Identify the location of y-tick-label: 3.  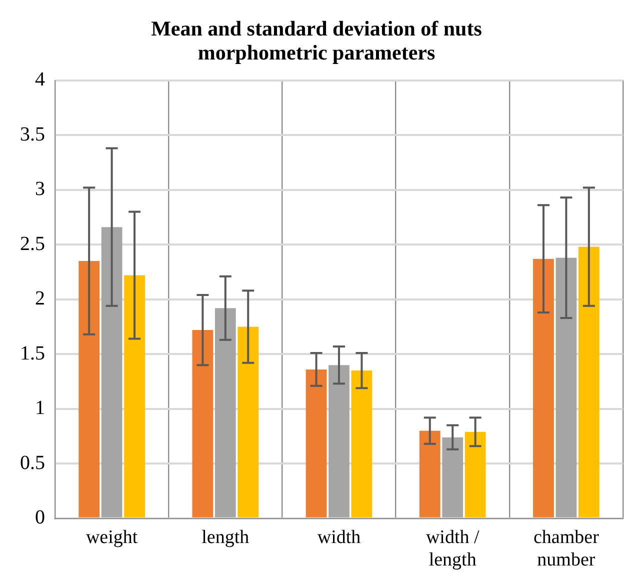
(40, 189).